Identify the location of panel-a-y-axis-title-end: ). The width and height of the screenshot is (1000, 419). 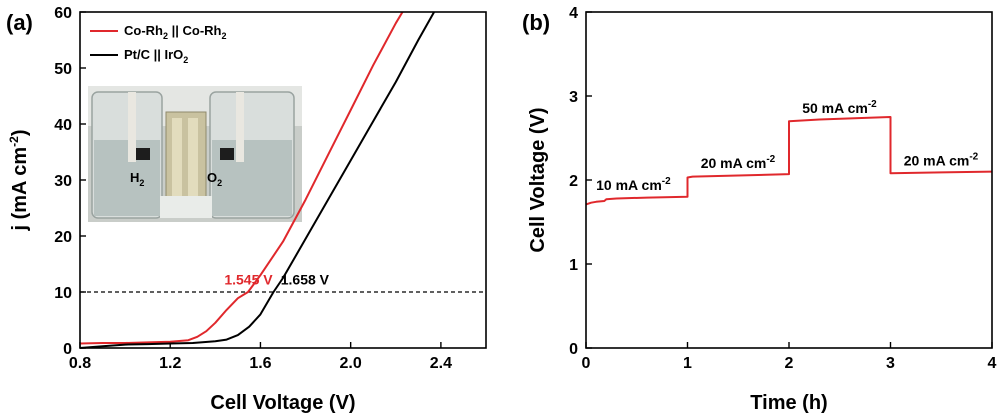
(20, 132).